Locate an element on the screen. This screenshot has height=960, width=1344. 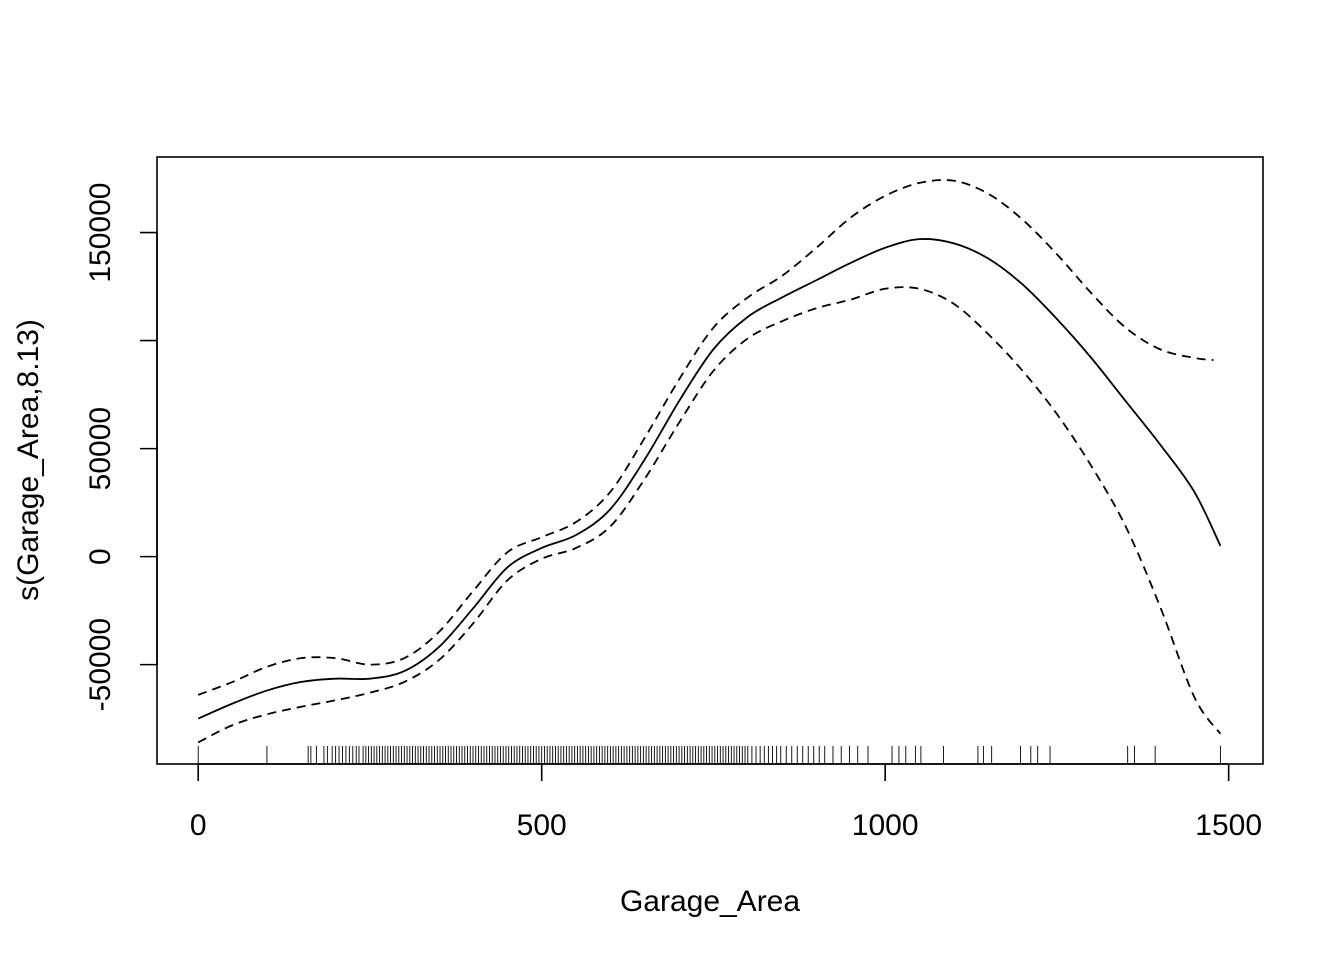
y-tick-label: -50000 is located at coordinates (100, 664).